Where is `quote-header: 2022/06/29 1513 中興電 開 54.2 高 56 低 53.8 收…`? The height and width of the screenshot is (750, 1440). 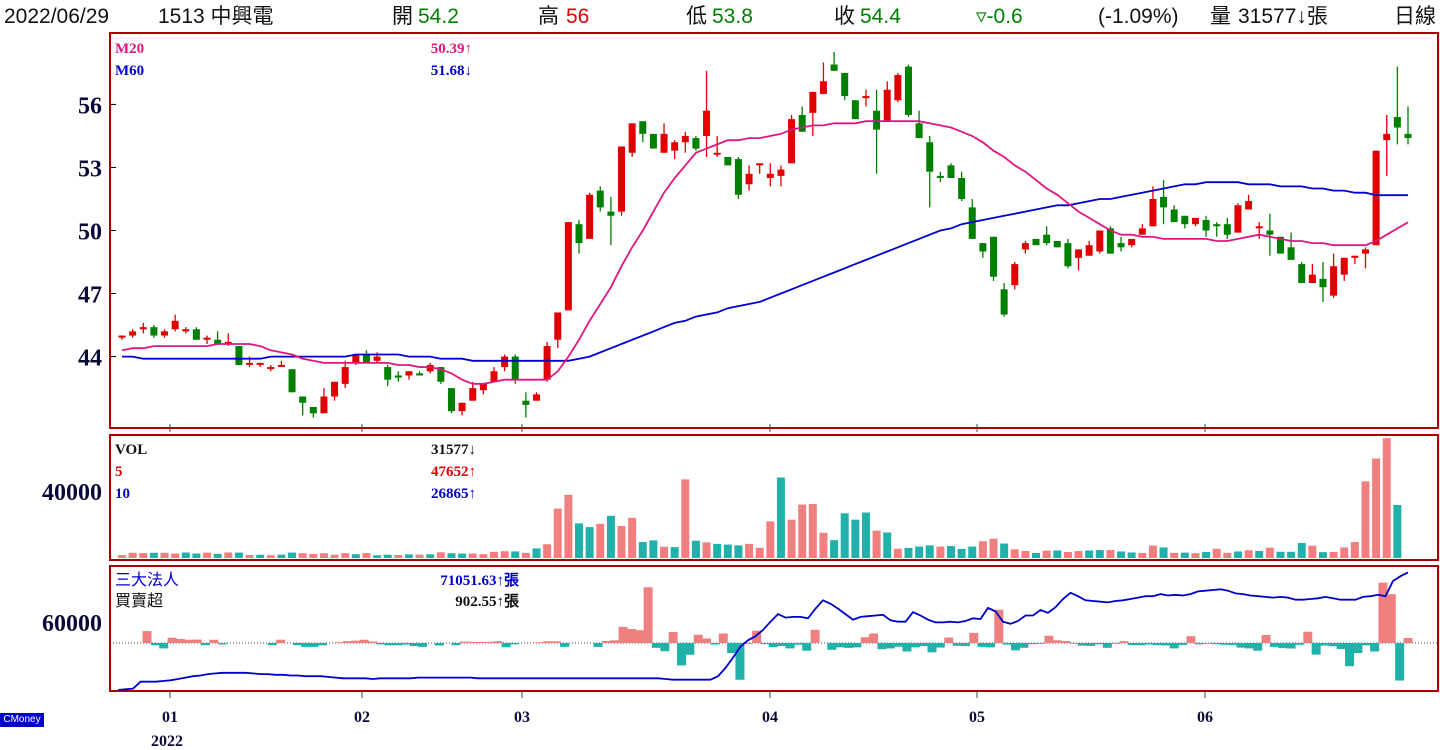
quote-header: 2022/06/29 1513 中興電 開 54.2 高 56 低 53.8 收… is located at coordinates (720, 17).